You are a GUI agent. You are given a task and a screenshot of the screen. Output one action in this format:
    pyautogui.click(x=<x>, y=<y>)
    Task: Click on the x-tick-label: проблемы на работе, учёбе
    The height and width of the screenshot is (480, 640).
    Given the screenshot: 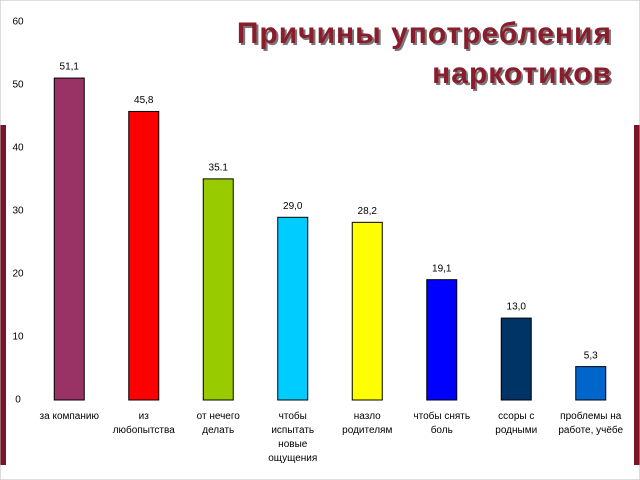 What is the action you would take?
    pyautogui.click(x=590, y=423)
    